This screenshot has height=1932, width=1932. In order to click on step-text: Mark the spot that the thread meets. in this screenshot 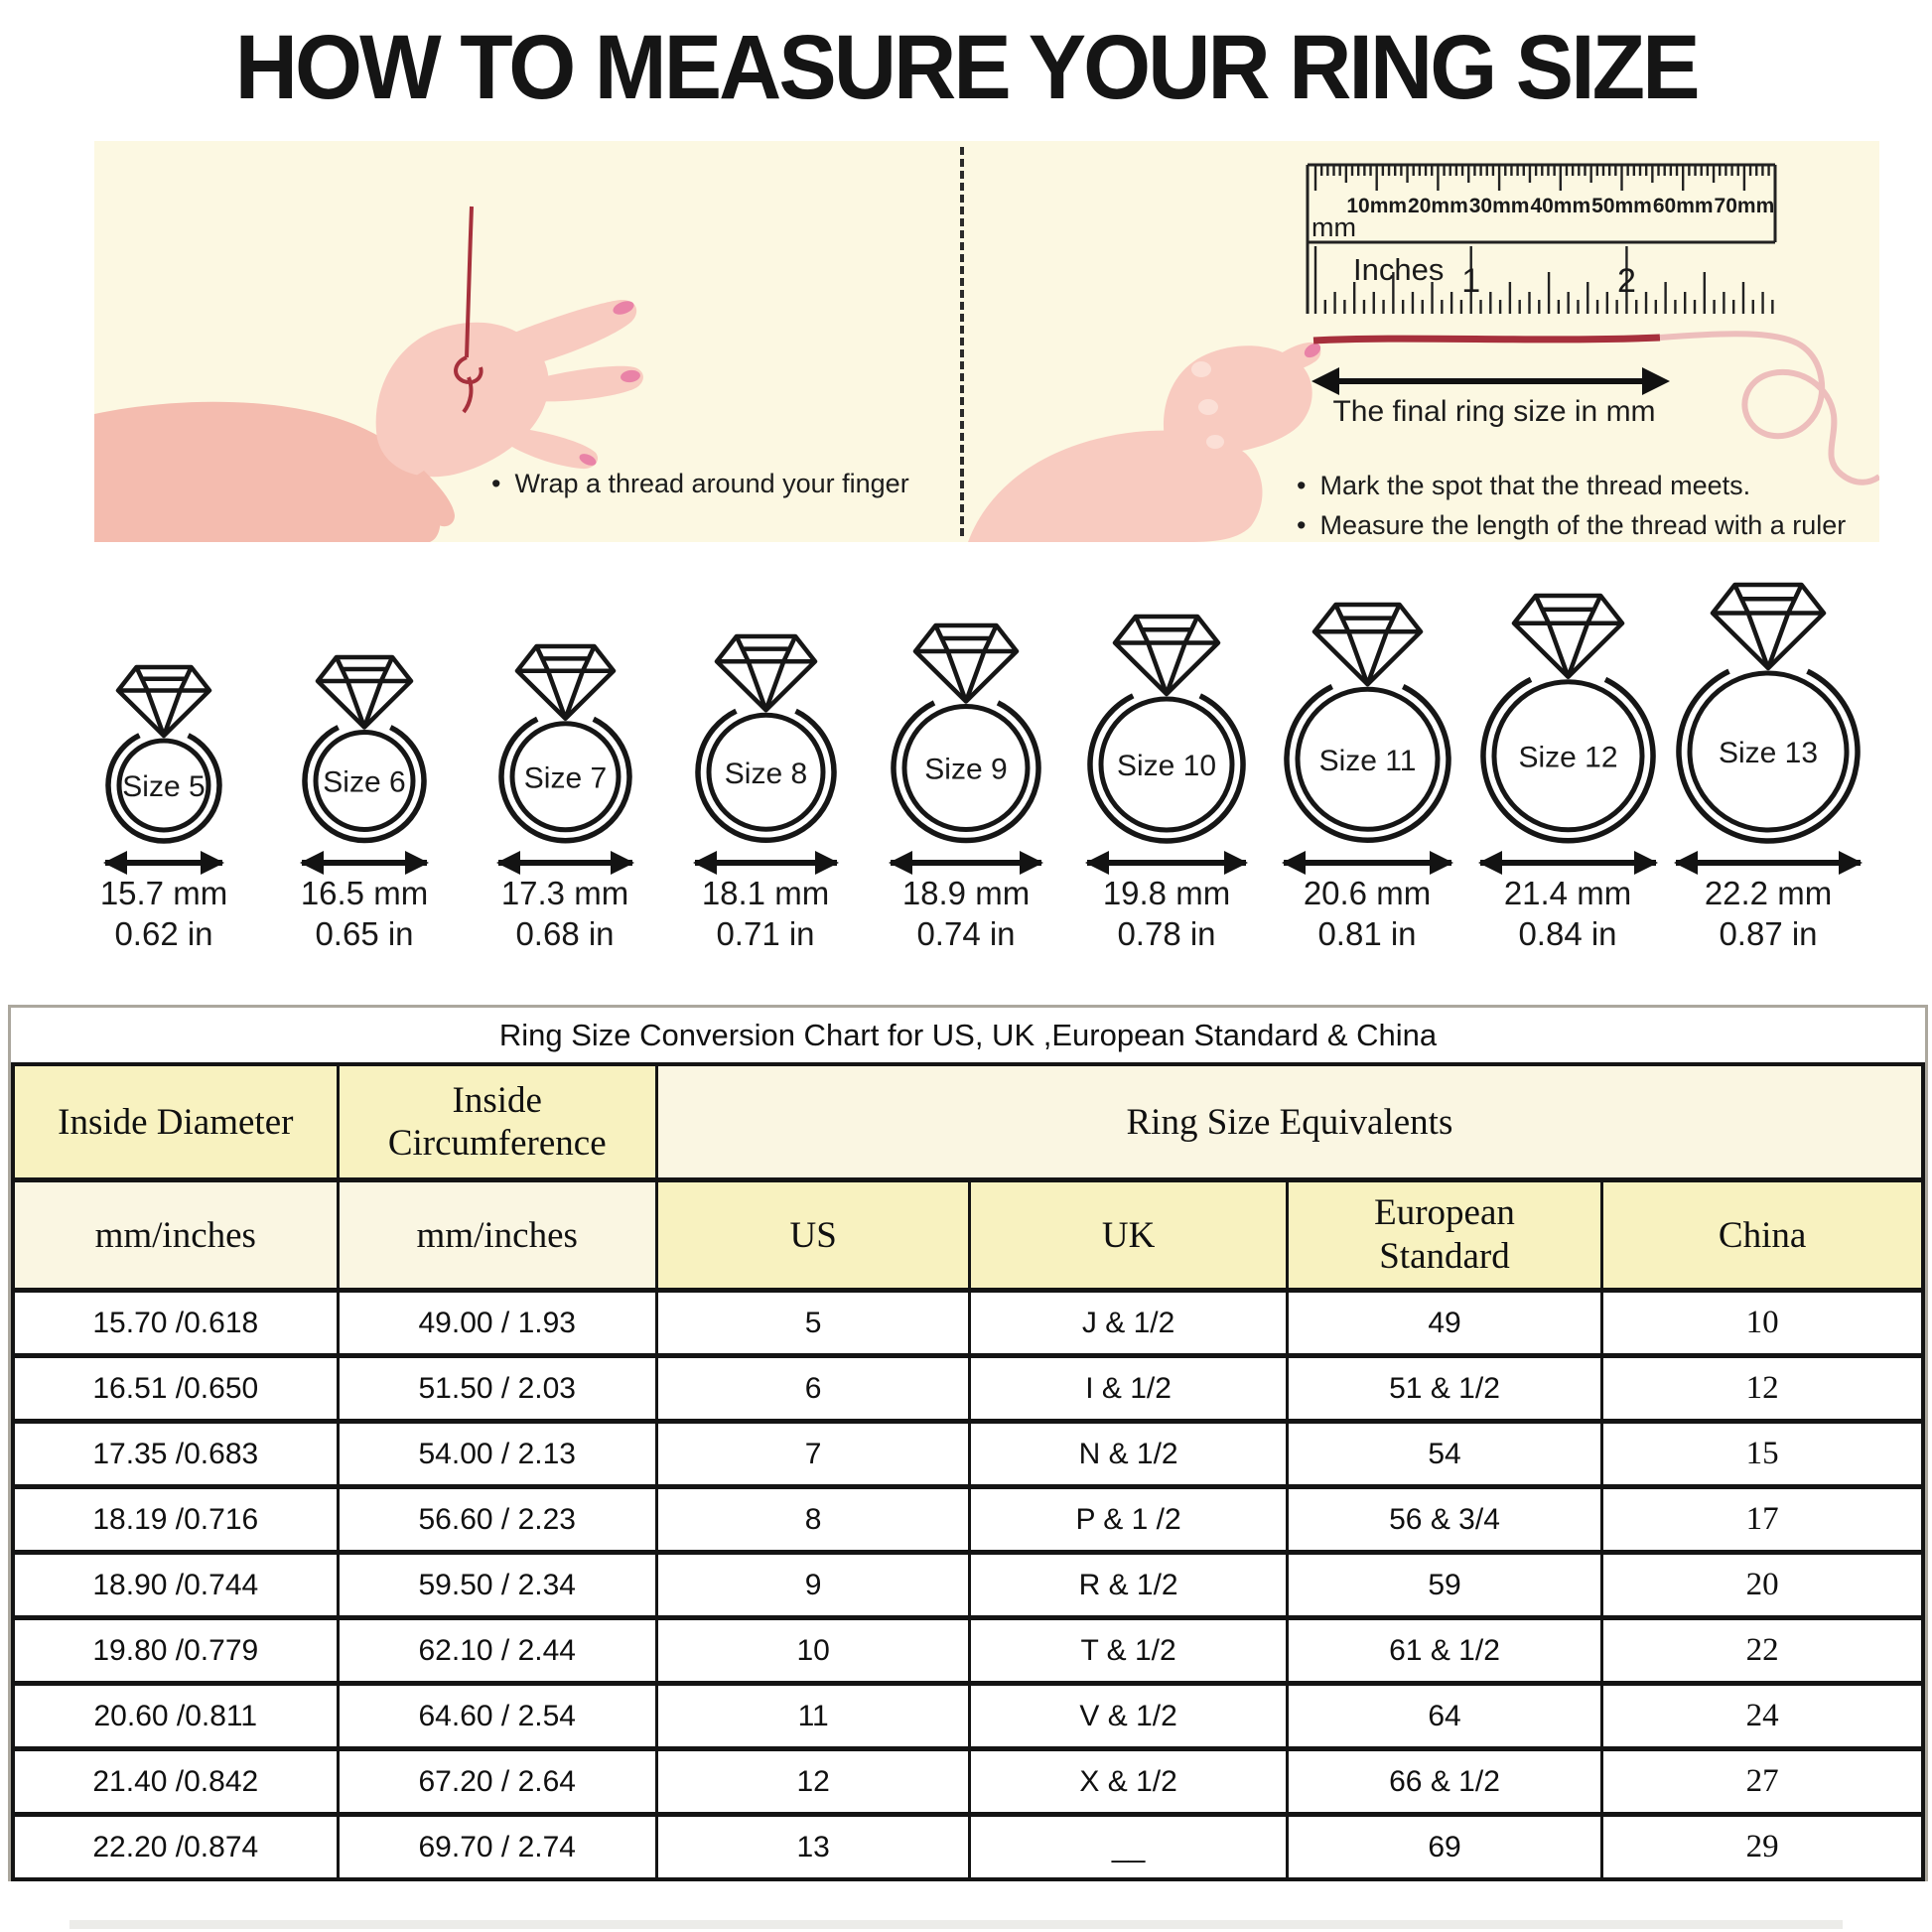, I will do `click(1535, 486)`.